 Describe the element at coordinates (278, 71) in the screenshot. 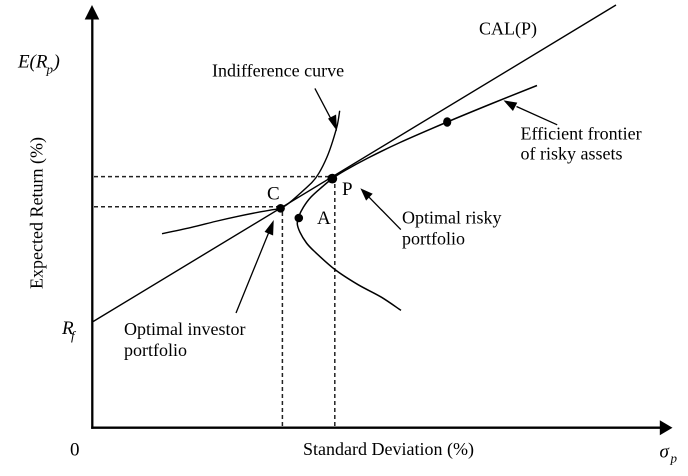

I see `svg-text: Indifference curve` at that location.